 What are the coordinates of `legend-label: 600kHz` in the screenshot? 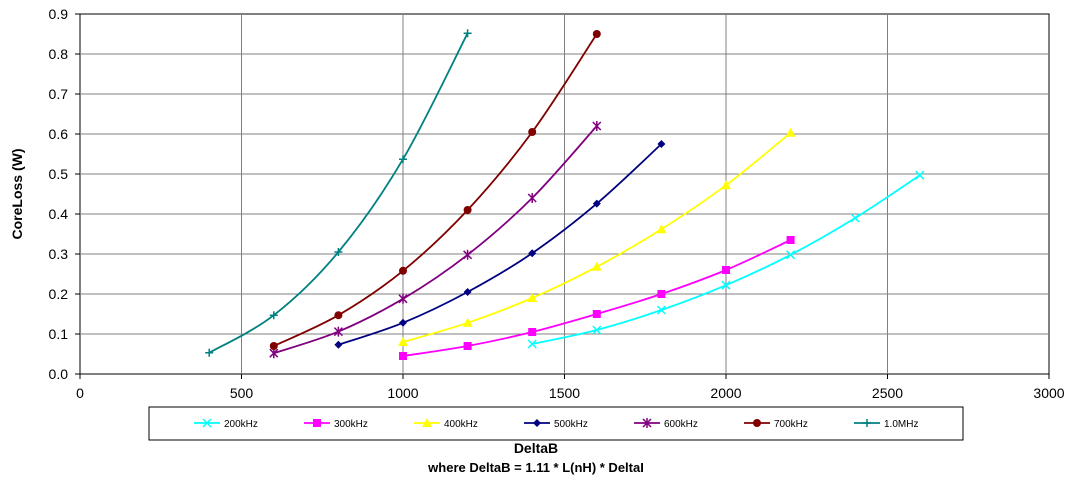 It's located at (681, 424).